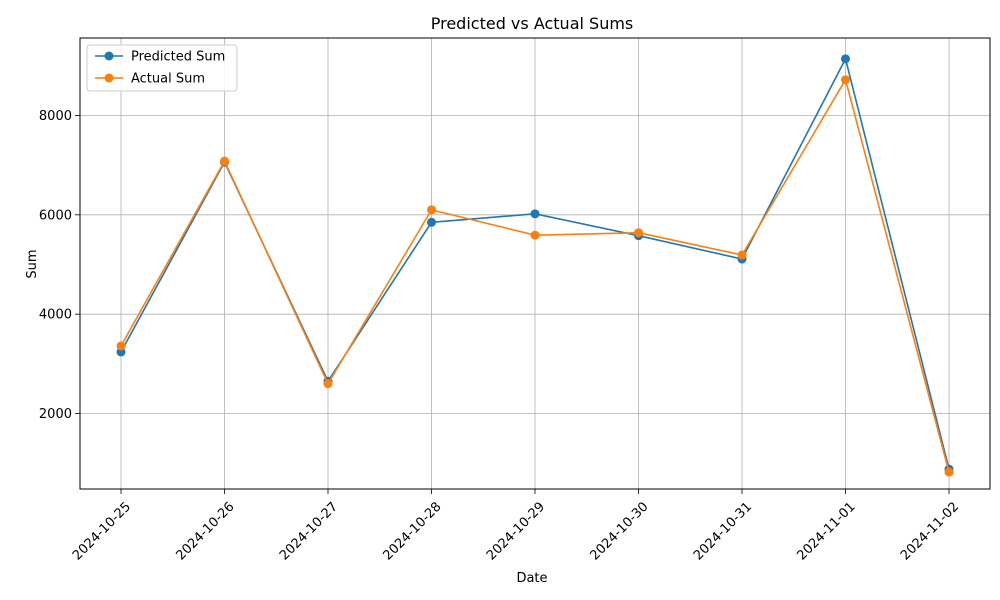 This screenshot has width=1000, height=600. I want to click on y-tick-label: 8000, so click(55, 116).